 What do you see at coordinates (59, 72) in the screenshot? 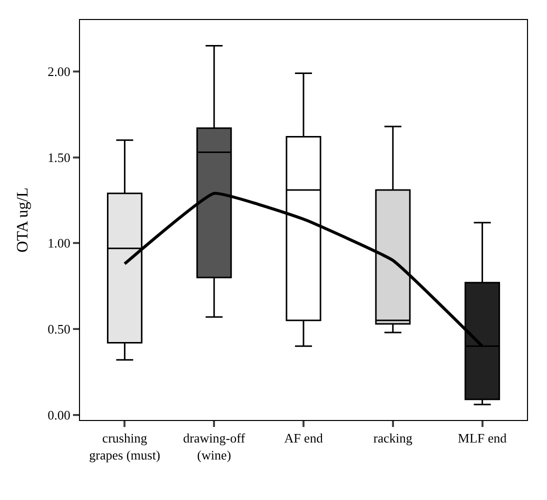
I see `y-tick-label: 2.00` at bounding box center [59, 72].